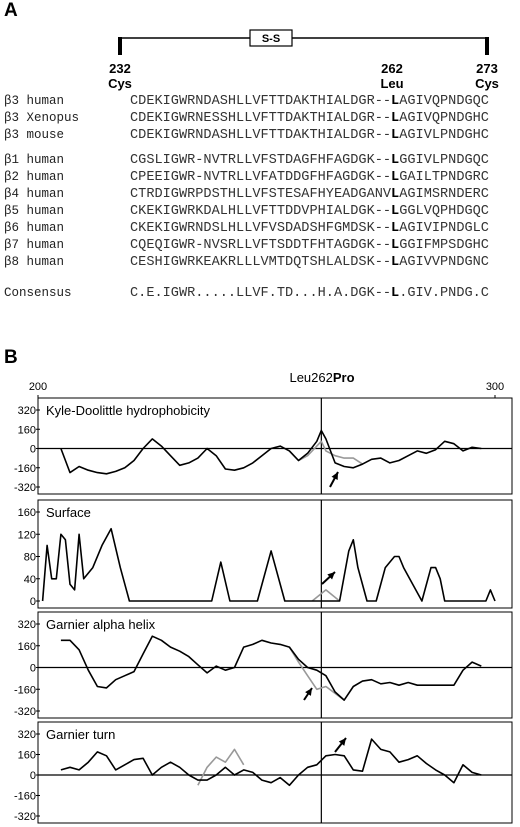 The width and height of the screenshot is (520, 827). I want to click on species-name: β6 human, so click(34, 228).